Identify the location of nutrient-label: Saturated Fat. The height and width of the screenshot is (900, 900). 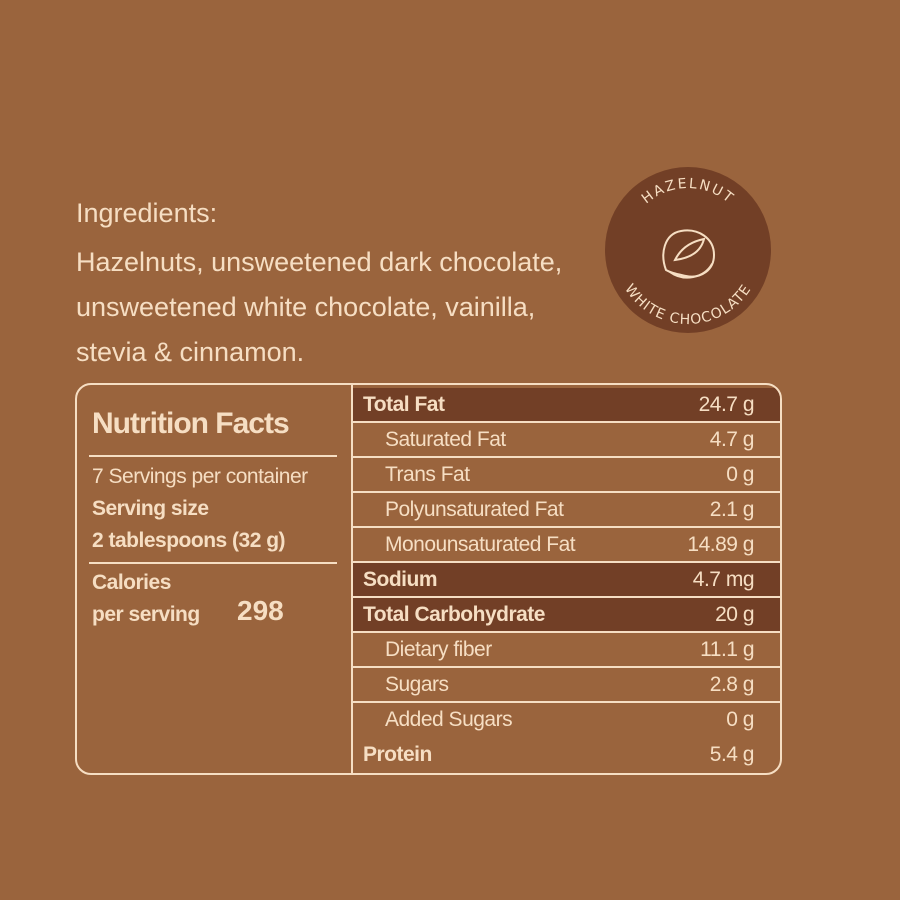
(445, 439).